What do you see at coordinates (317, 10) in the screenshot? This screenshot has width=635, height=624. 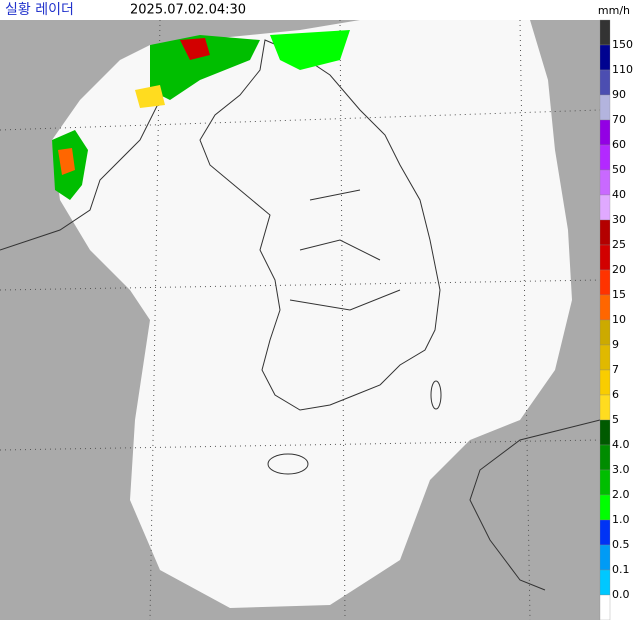 I see `header-bar` at bounding box center [317, 10].